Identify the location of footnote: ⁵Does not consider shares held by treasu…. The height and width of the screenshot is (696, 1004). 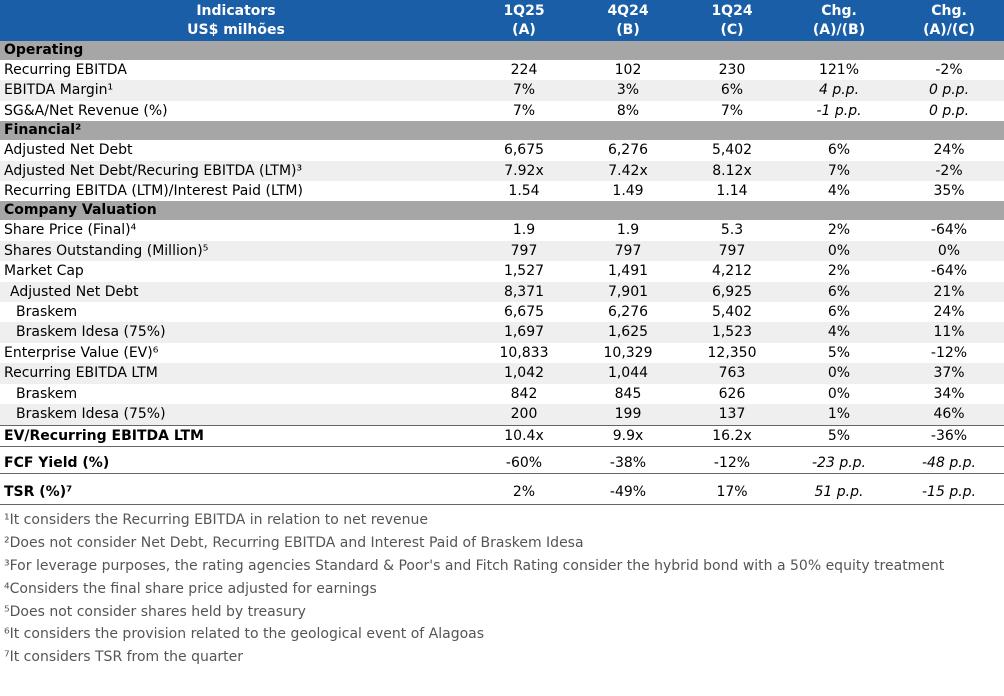
(155, 611).